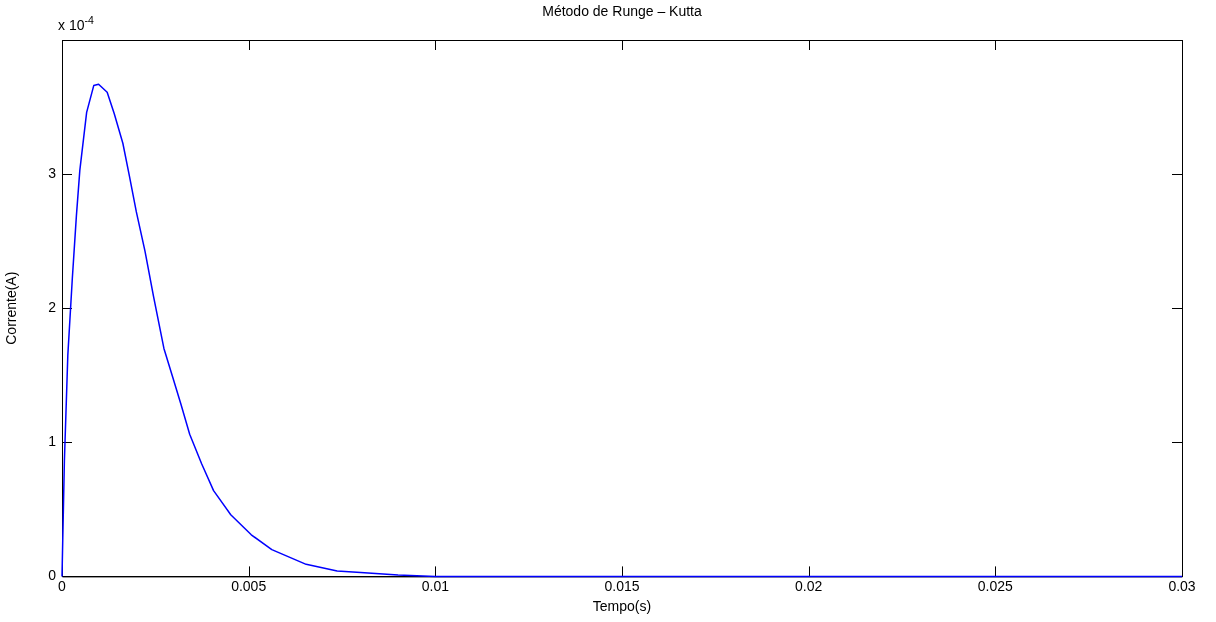 The image size is (1216, 622). Describe the element at coordinates (435, 585) in the screenshot. I see `x-tick-label: 0.01` at that location.